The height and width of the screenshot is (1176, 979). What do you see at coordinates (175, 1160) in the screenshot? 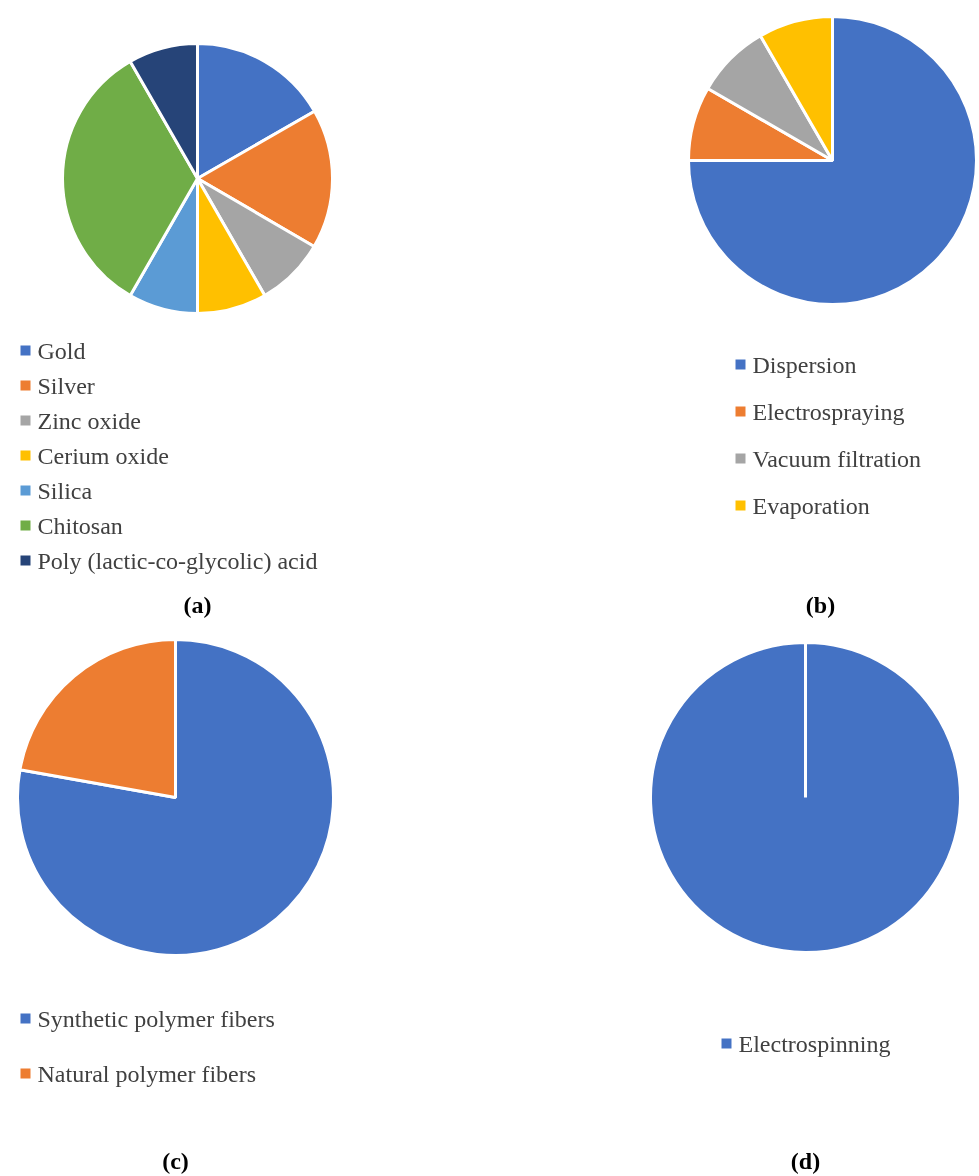
I see `text: (c)` at bounding box center [175, 1160].